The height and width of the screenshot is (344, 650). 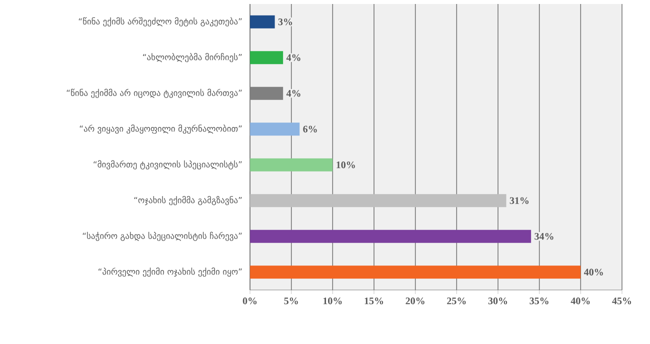 What do you see at coordinates (345, 164) in the screenshot?
I see `data-label: 10%` at bounding box center [345, 164].